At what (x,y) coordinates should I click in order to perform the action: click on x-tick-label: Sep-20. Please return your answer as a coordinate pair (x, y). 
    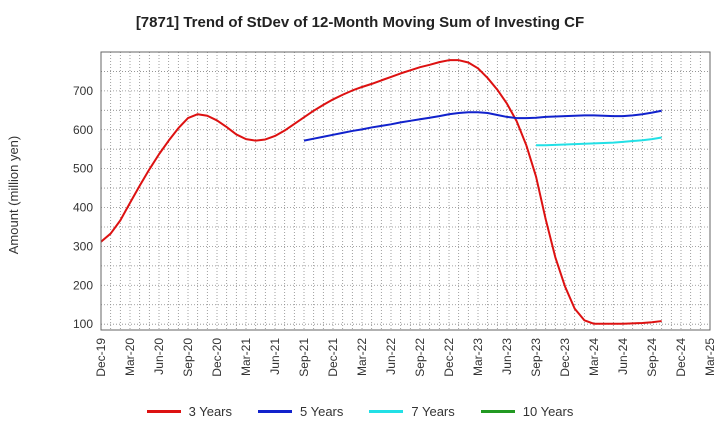
    Looking at the image, I should click on (188, 357).